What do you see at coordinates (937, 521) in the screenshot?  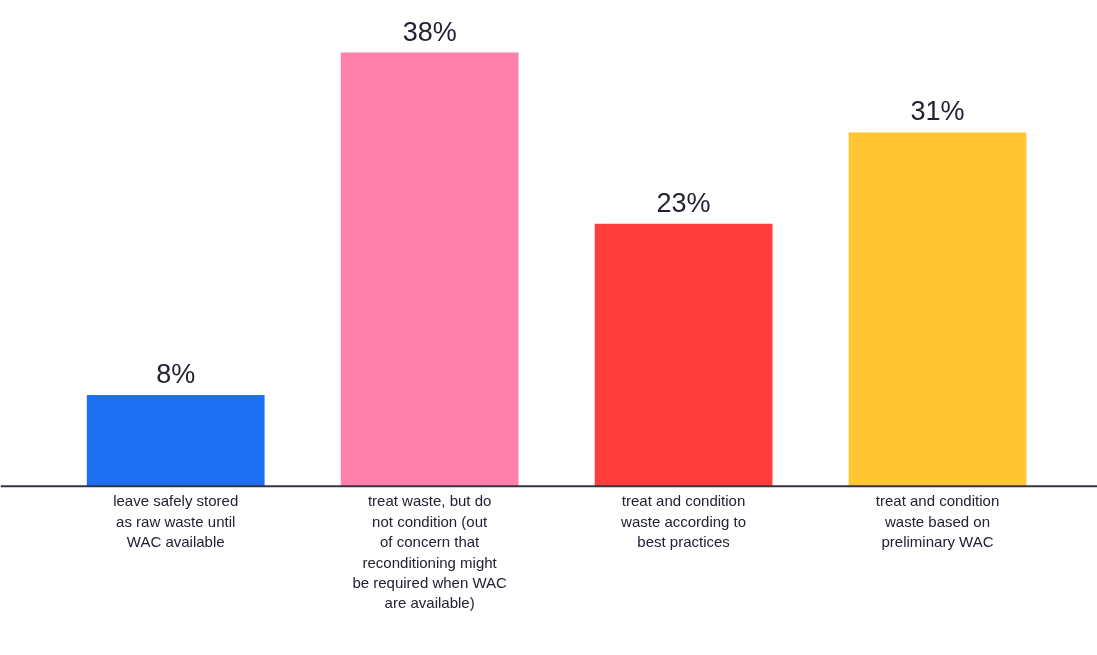 I see `x-tick-label: treat and condition waste based on preliminary WAC` at bounding box center [937, 521].